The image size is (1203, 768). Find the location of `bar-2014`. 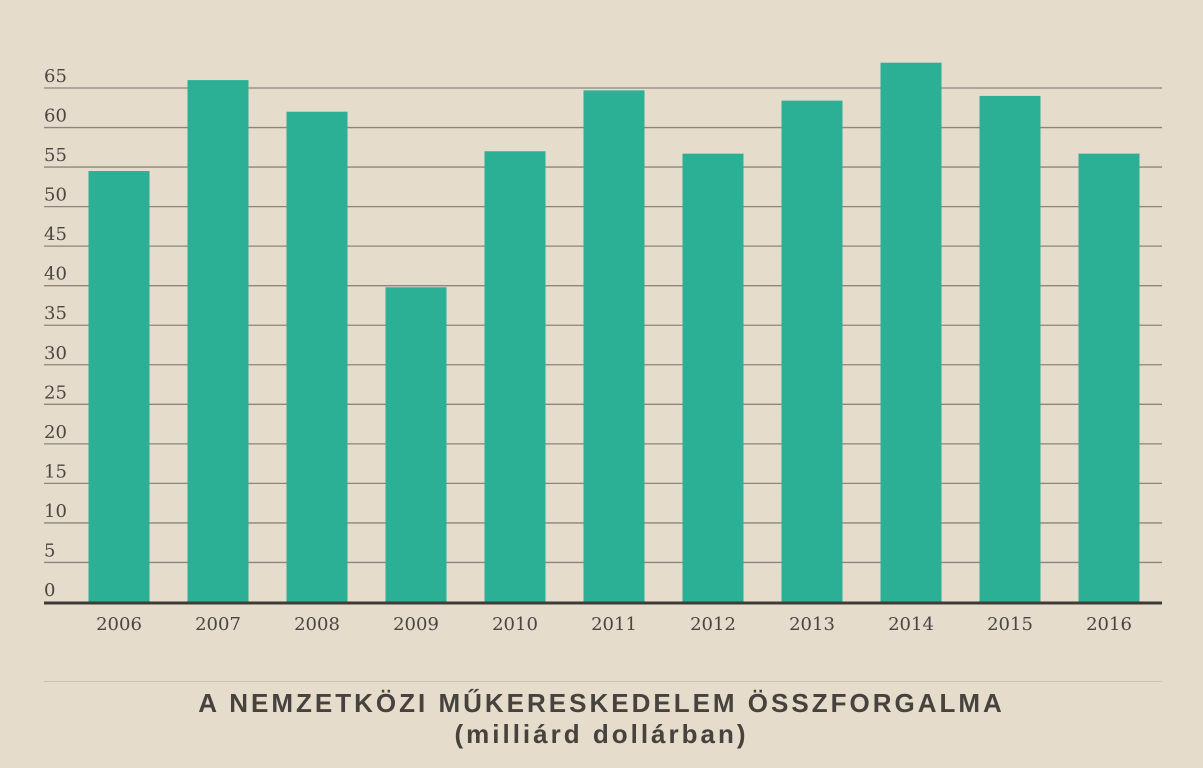

bar-2014 is located at coordinates (911, 332).